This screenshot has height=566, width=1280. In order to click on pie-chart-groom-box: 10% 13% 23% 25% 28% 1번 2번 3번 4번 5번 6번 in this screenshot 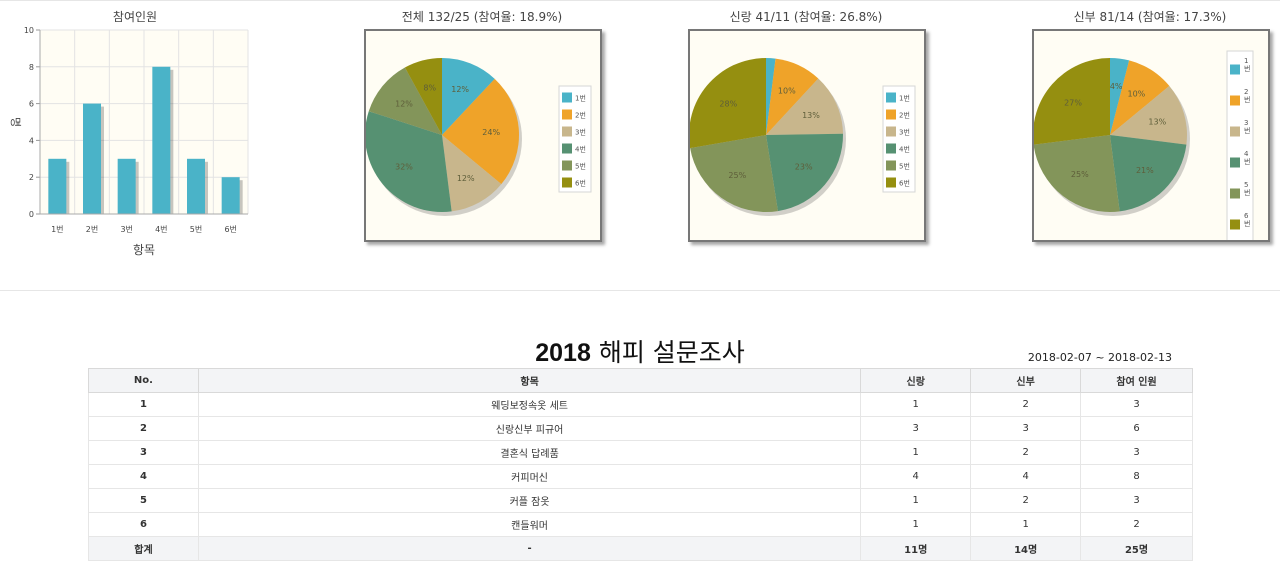, I will do `click(807, 135)`.